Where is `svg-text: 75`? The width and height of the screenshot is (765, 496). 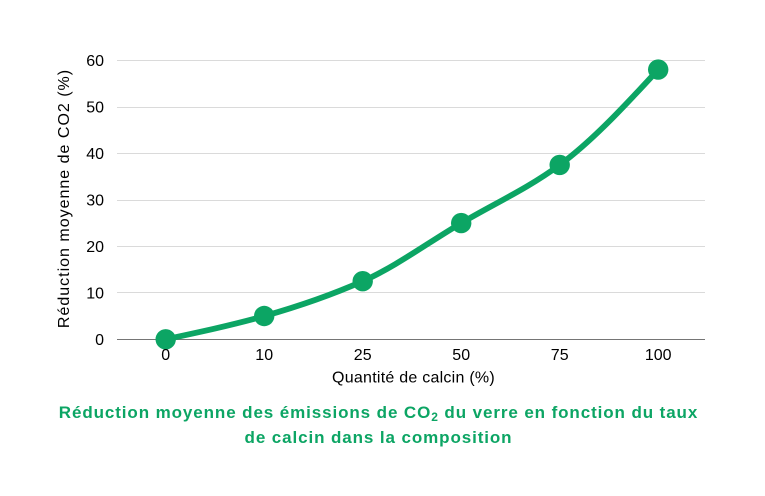 svg-text: 75 is located at coordinates (560, 355).